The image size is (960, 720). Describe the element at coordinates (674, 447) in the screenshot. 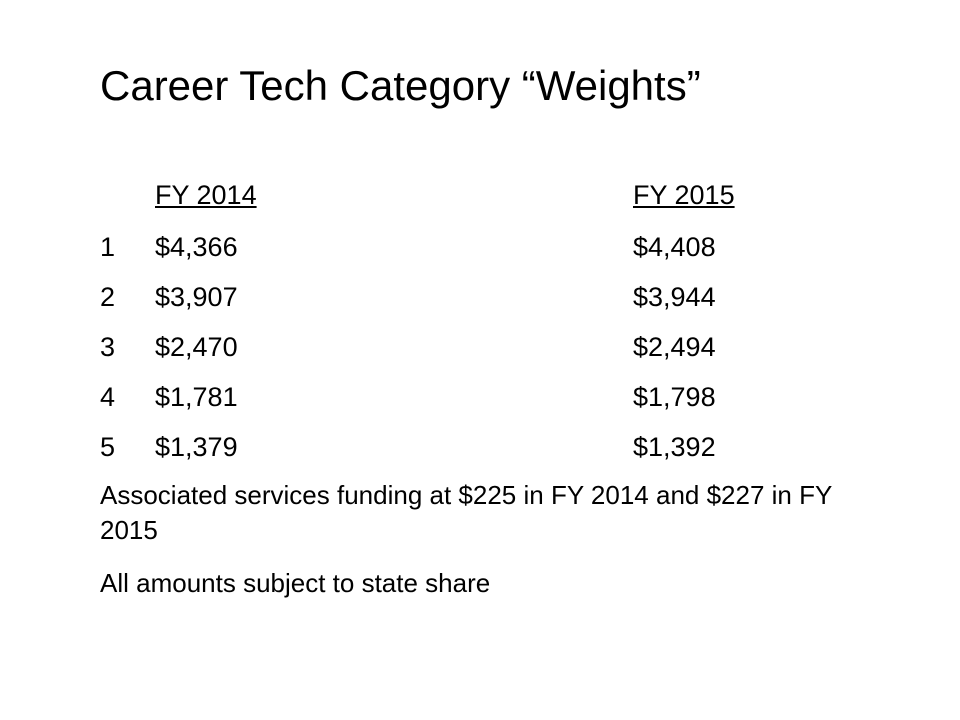

I see `table-cell: $1,392` at that location.